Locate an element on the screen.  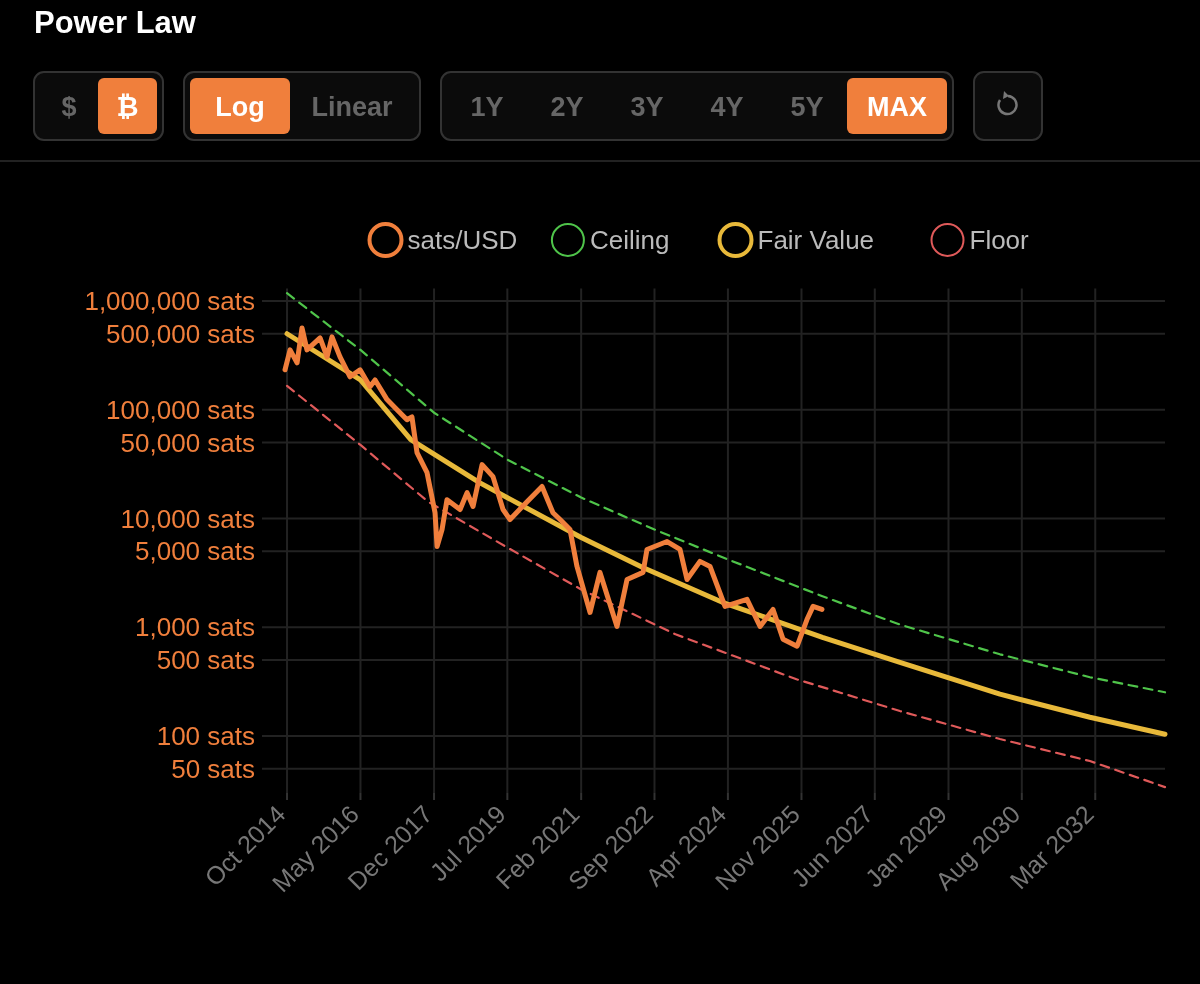
text: 3Y is located at coordinates (647, 107).